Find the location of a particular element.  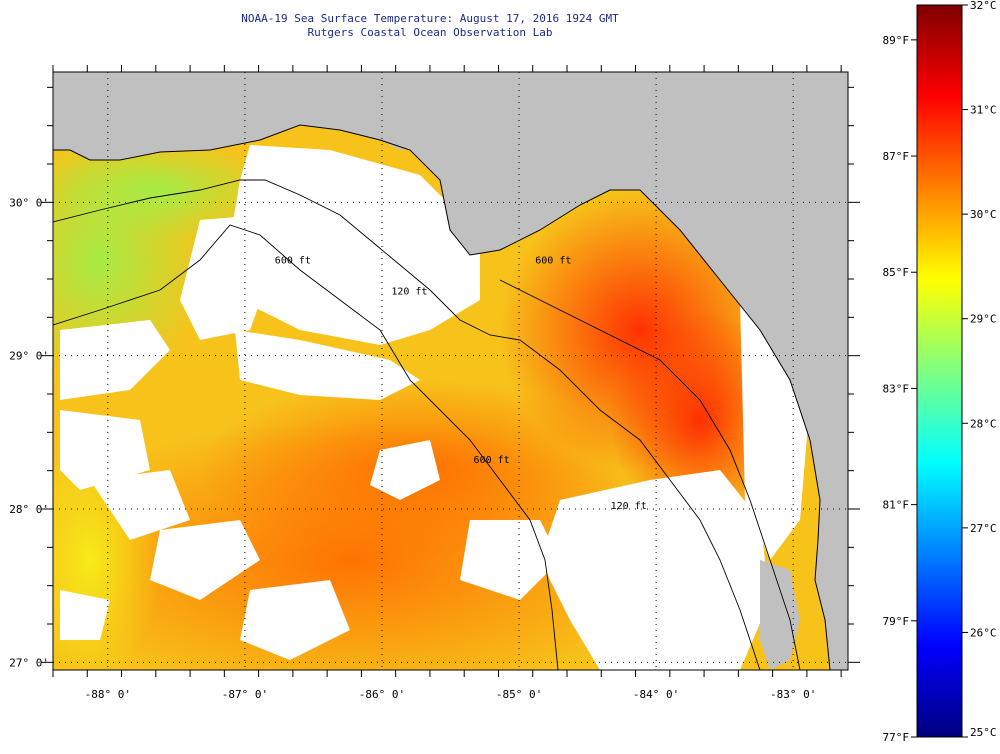

cloud-center-lower is located at coordinates (405, 470).